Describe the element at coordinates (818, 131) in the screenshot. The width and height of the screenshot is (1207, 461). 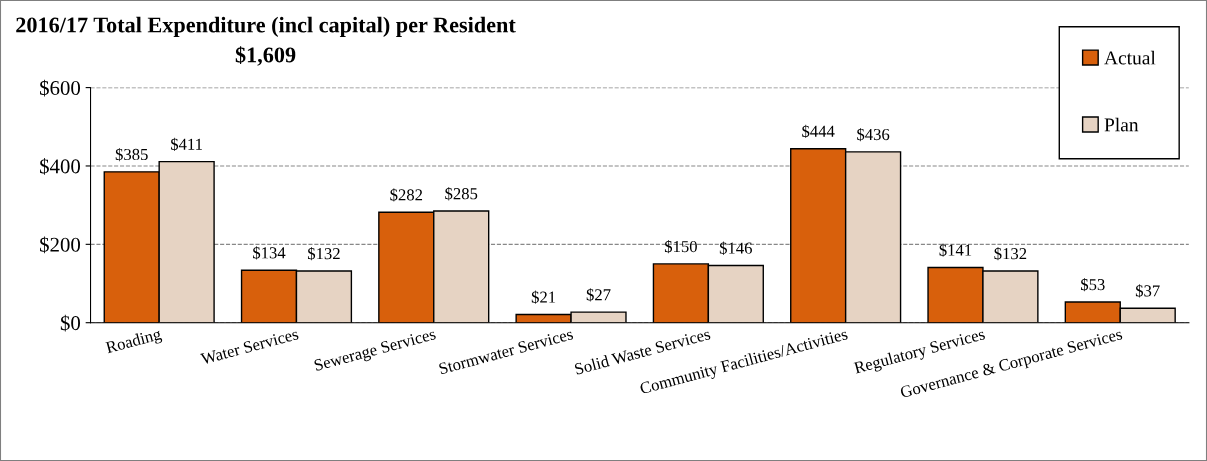
I see `data-label: $444` at that location.